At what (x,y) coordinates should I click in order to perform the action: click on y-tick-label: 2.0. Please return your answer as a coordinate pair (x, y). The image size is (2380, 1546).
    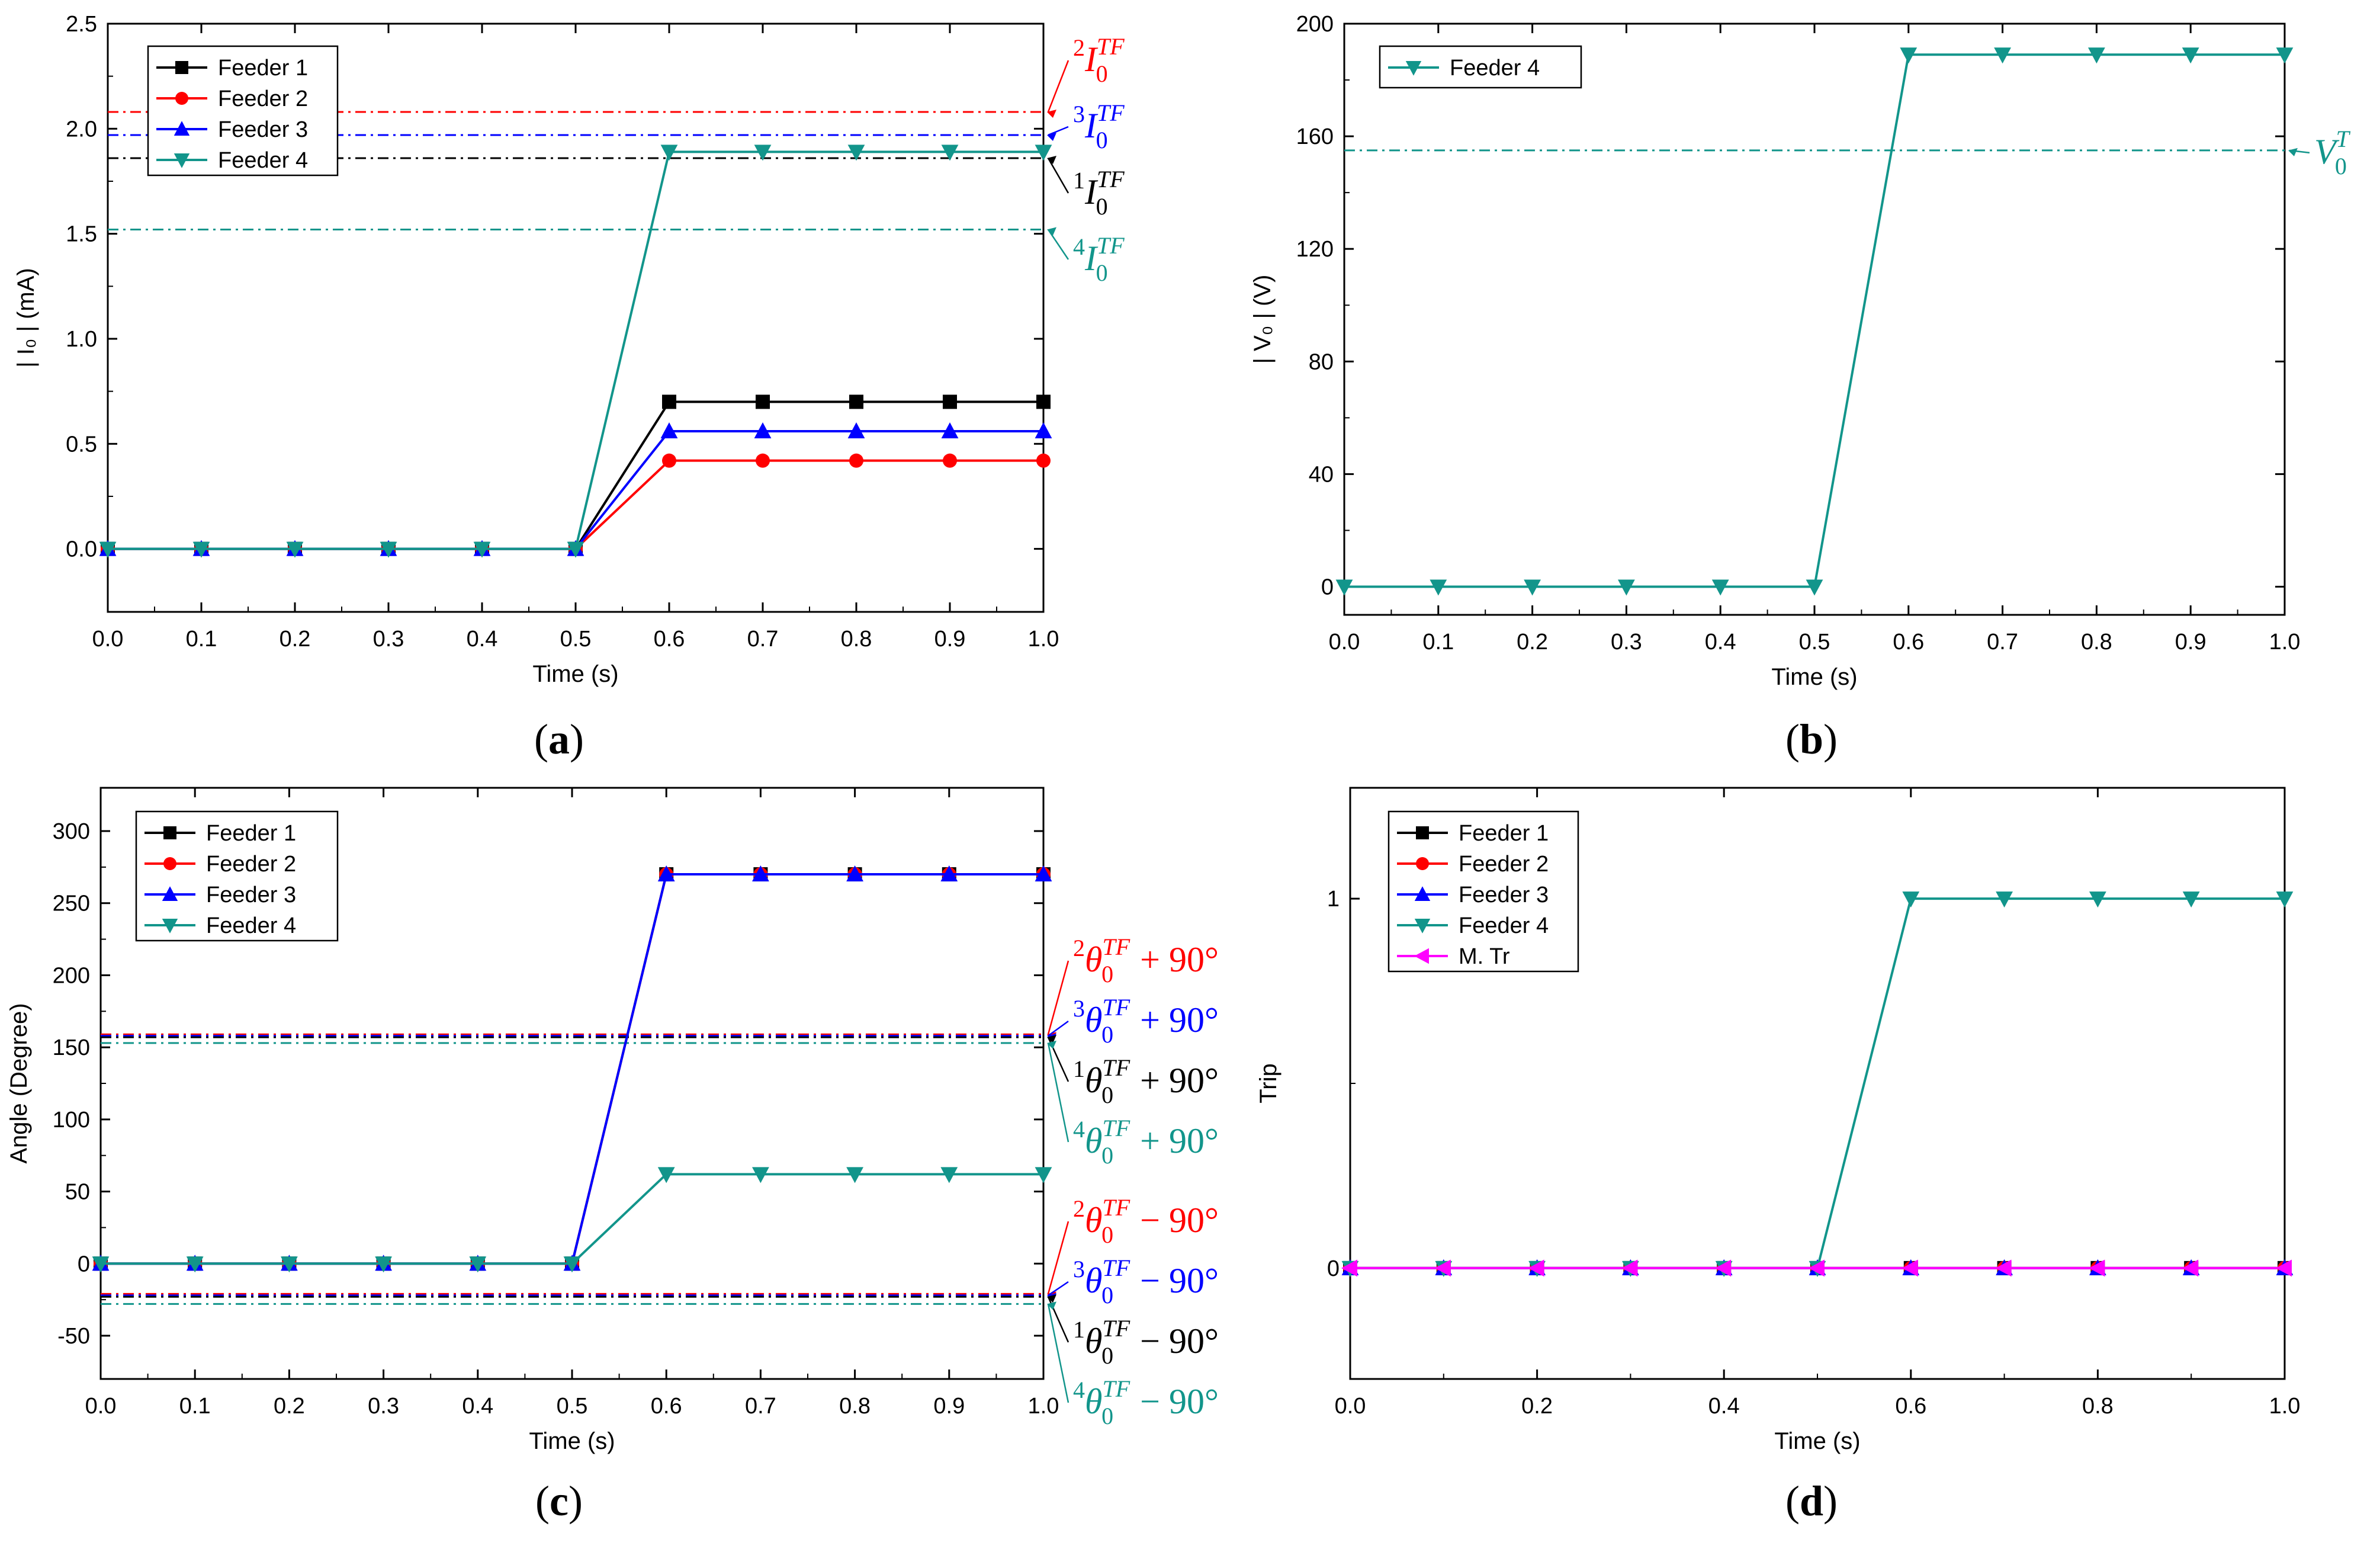
    Looking at the image, I should click on (81, 129).